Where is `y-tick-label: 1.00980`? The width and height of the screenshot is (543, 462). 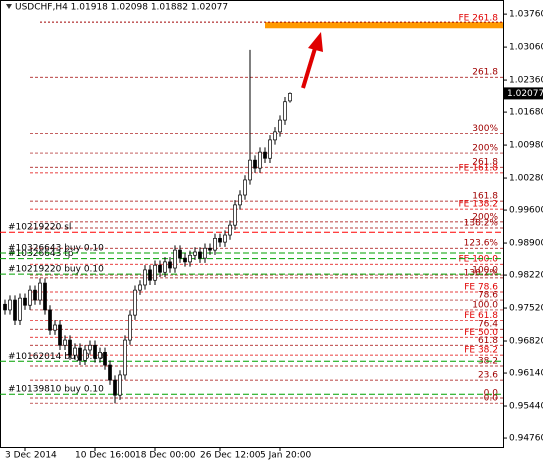 y-tick-label: 1.00980 is located at coordinates (526, 146).